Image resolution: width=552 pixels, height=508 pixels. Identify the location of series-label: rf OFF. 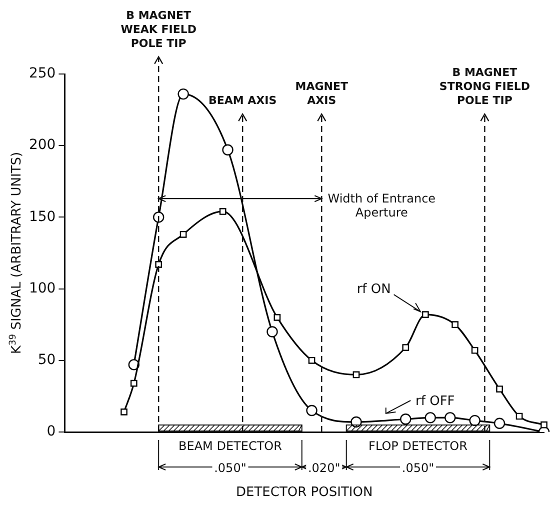
(435, 401).